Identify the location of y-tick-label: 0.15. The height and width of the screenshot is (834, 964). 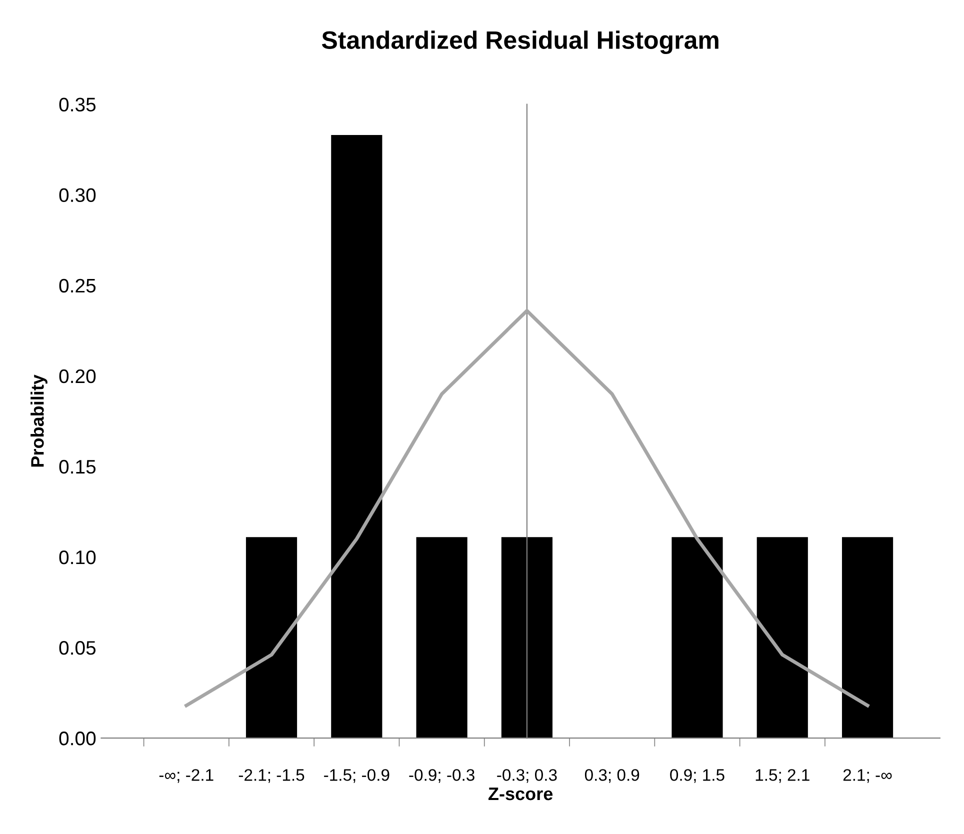
(77, 467).